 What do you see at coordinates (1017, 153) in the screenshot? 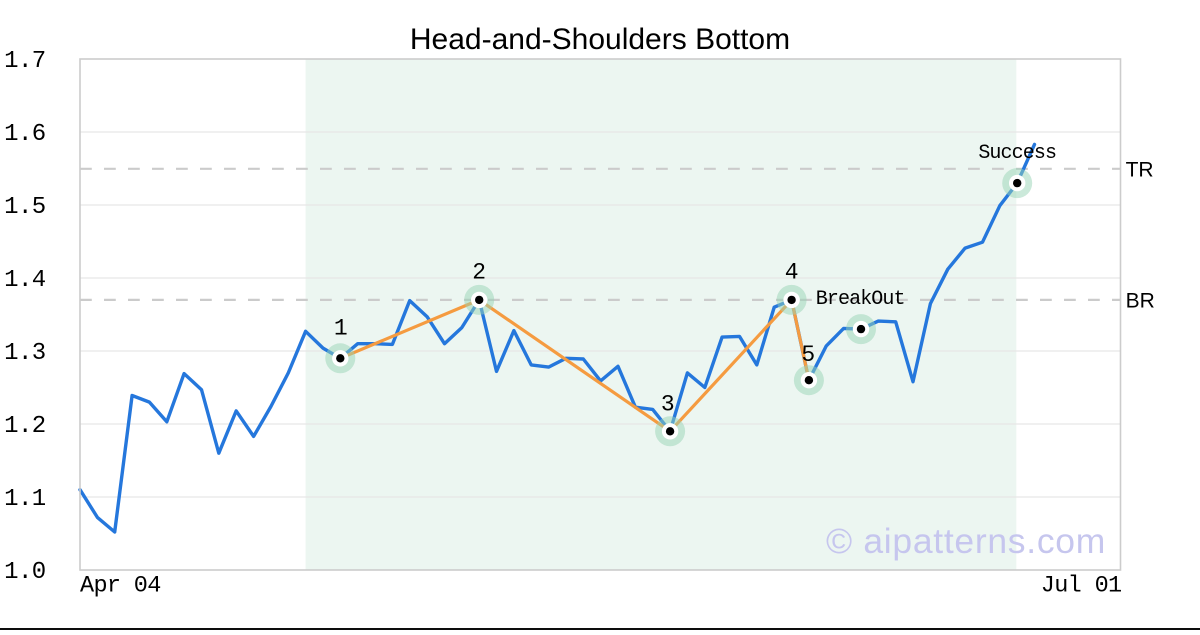
I see `svg-text: Success` at bounding box center [1017, 153].